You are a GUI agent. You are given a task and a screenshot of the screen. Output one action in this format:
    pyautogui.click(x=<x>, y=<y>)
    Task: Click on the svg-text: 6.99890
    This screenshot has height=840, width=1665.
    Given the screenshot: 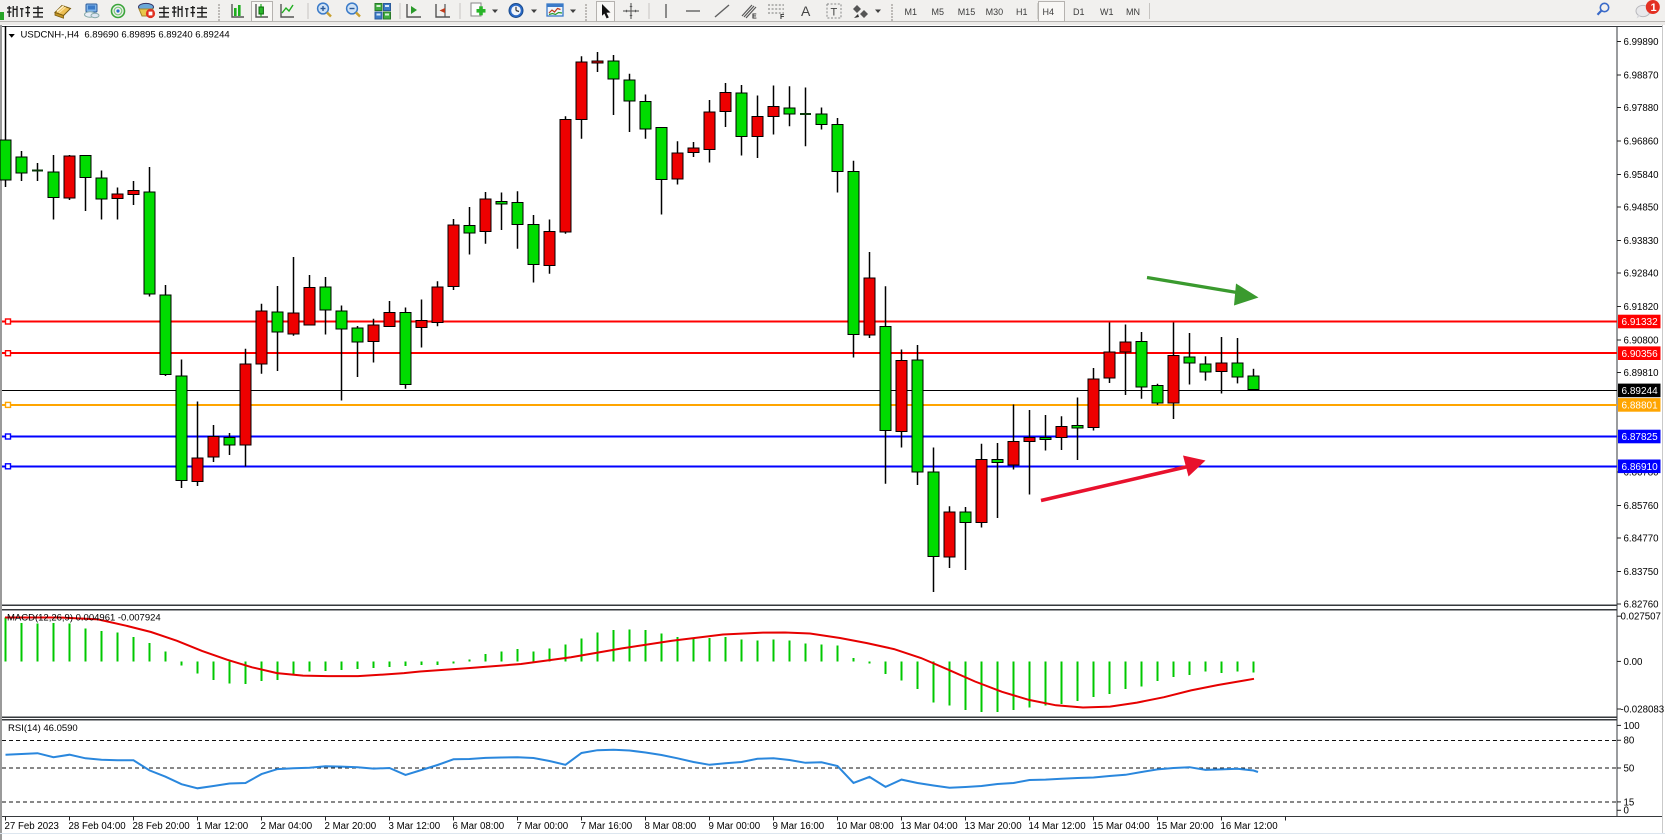 What is the action you would take?
    pyautogui.click(x=1642, y=42)
    